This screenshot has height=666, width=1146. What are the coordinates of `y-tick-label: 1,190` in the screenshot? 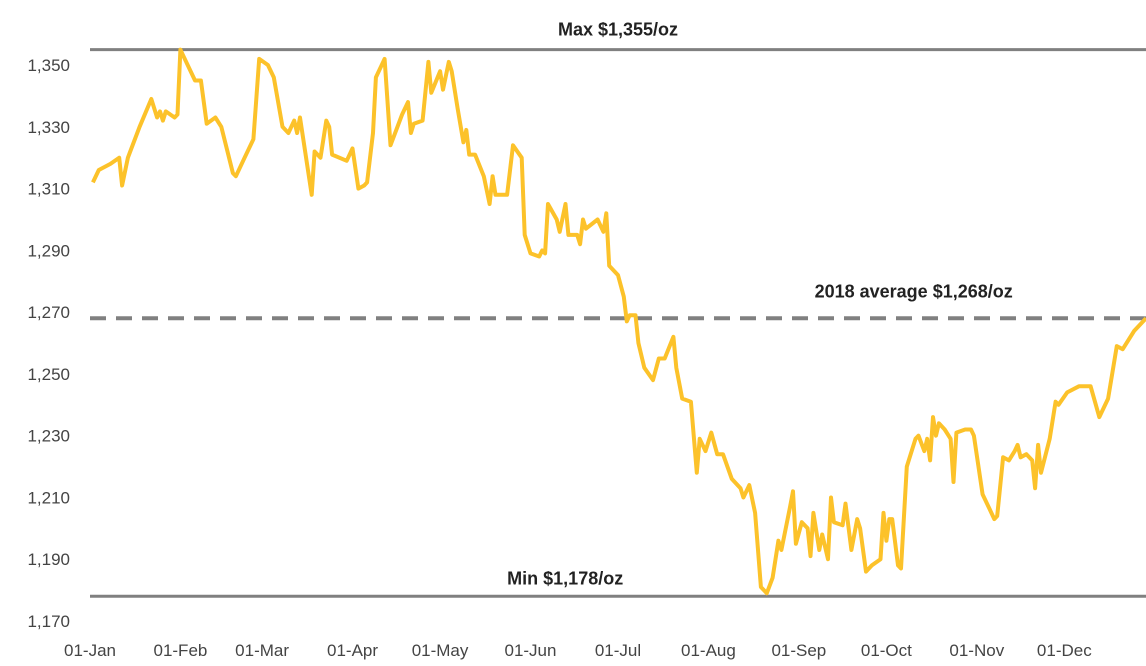 It's located at (48, 559).